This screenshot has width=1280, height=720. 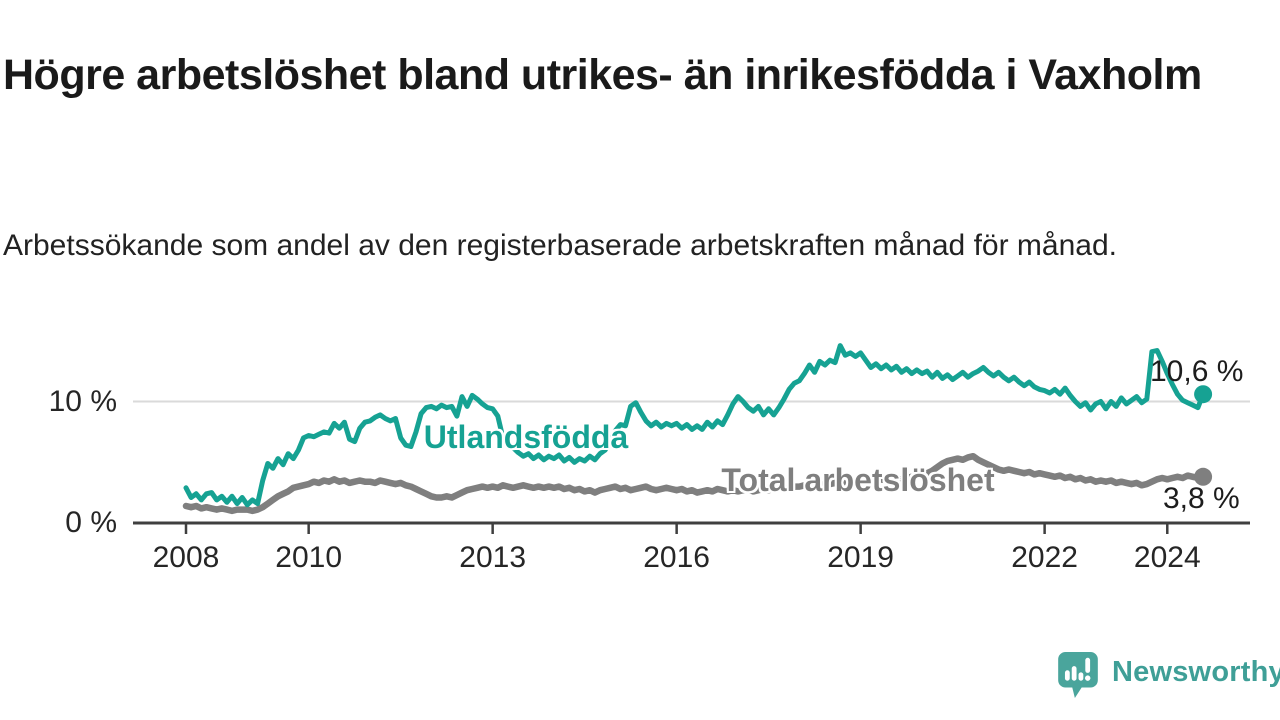 What do you see at coordinates (91, 522) in the screenshot?
I see `y-tick-label-0: 0 %` at bounding box center [91, 522].